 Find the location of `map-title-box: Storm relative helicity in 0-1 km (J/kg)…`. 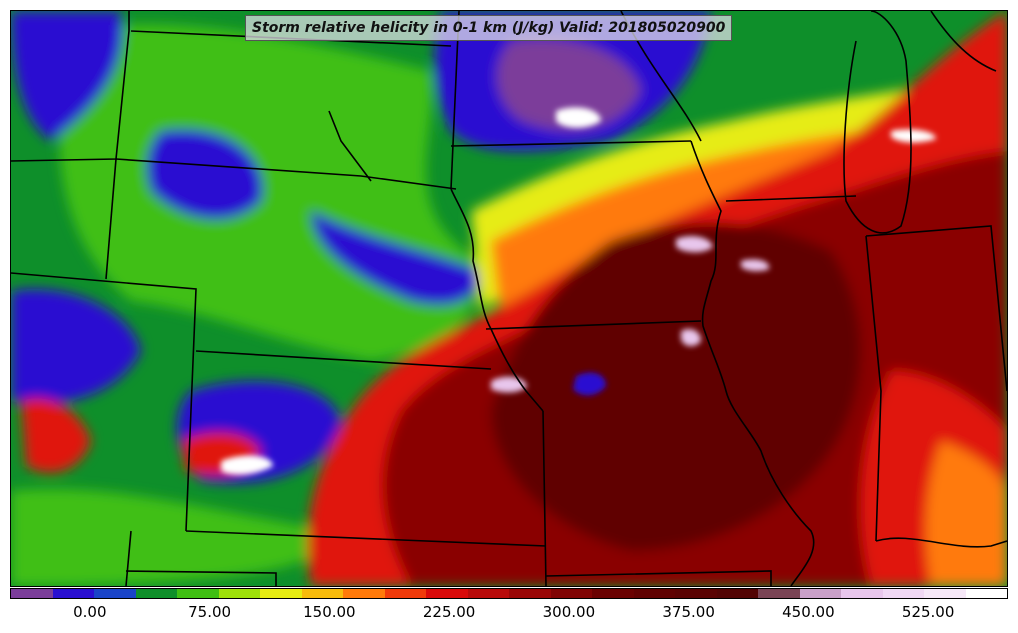

map-title-box: Storm relative helicity in 0-1 km (J/kg)… is located at coordinates (489, 28).